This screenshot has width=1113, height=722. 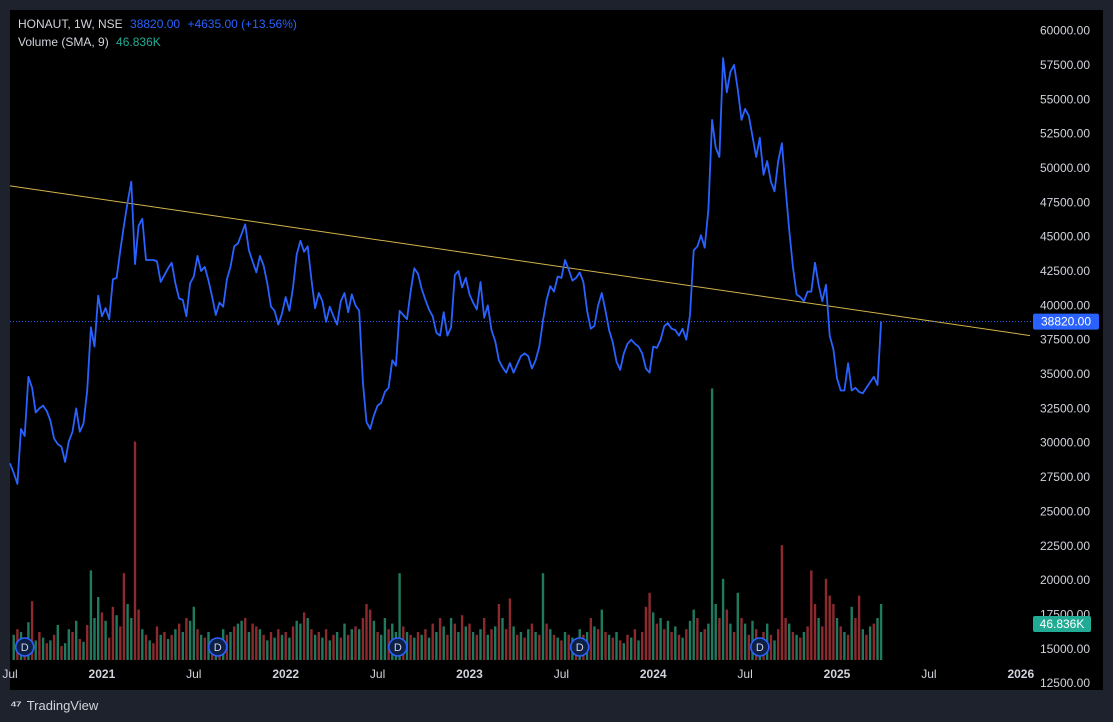 I want to click on volume-badge-text: 46.836K, so click(x=1062, y=624).